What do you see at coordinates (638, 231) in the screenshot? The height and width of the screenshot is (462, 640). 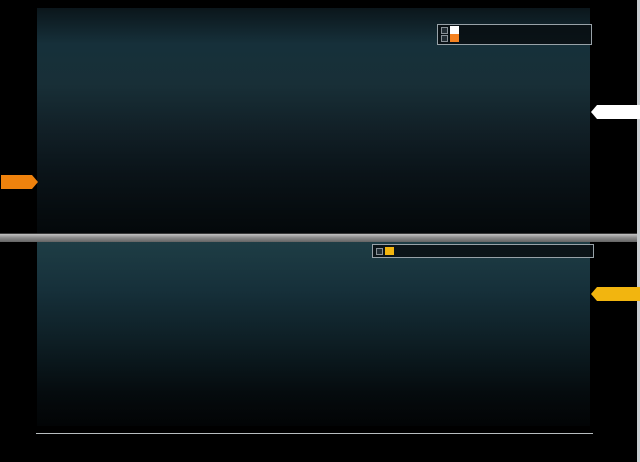 I see `window-edge-strip` at bounding box center [638, 231].